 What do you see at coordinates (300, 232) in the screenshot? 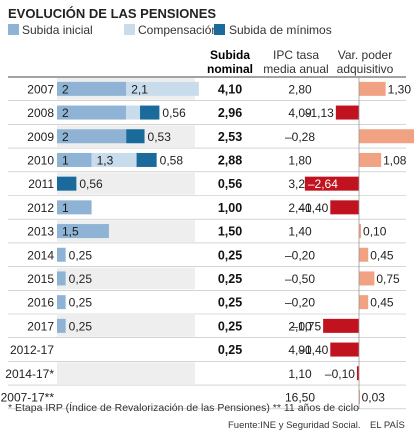
I see `ipc-value: 1,40` at bounding box center [300, 232].